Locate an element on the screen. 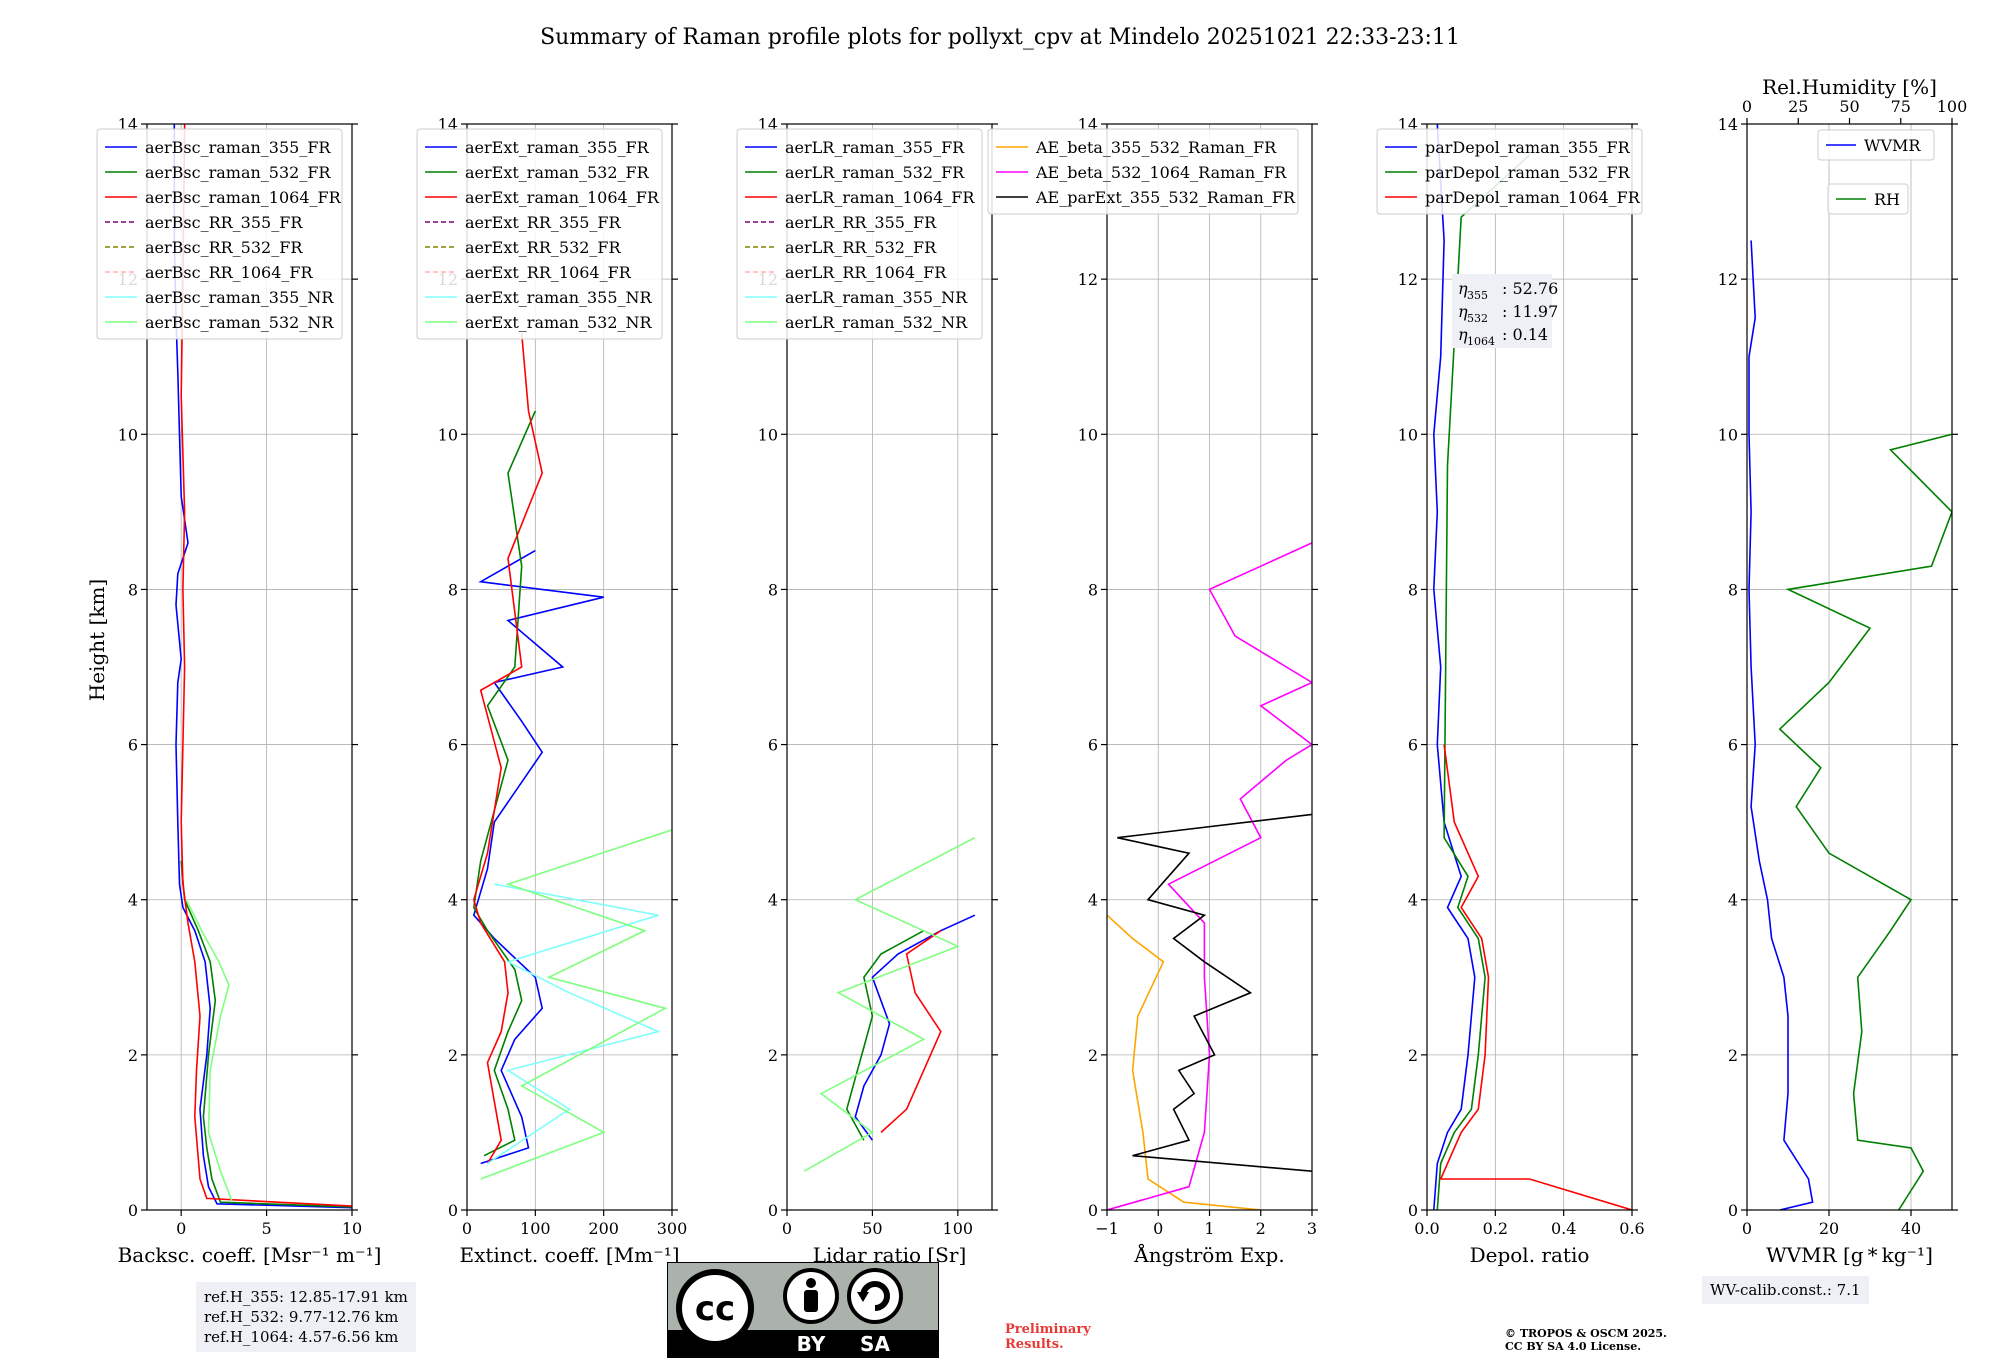  x-tick-label: 200 is located at coordinates (603, 1228).